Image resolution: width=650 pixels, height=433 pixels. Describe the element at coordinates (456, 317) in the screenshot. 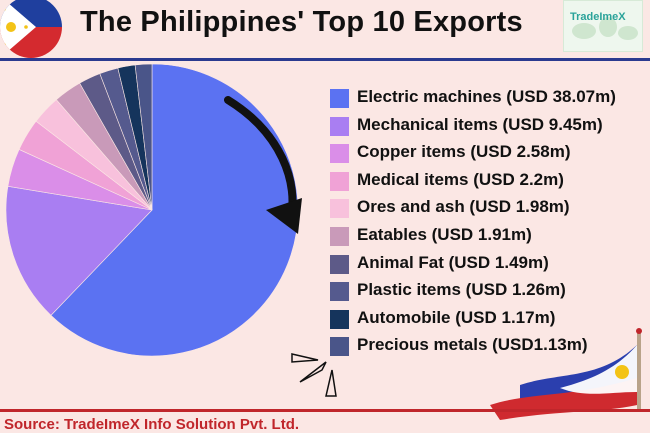

I see `legend-label: Automobile (USD 1.17m)` at that location.